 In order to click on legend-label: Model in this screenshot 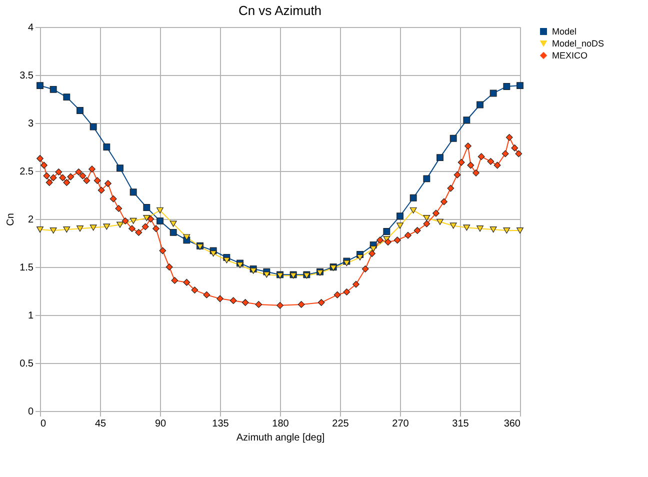, I will do `click(564, 31)`.